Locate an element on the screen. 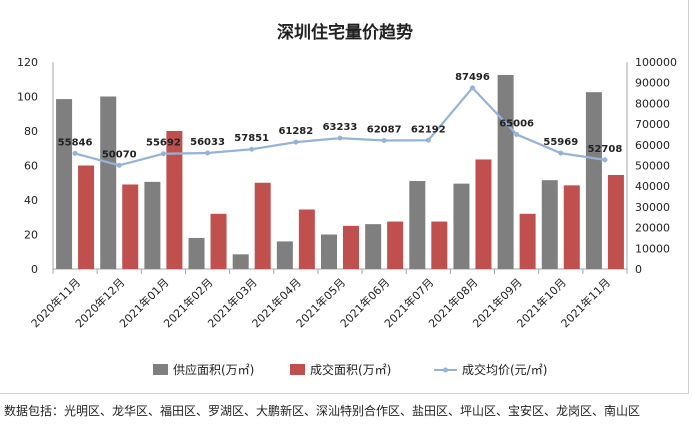 This screenshot has height=433, width=692. y-left-tick-label: 100 is located at coordinates (27, 97).